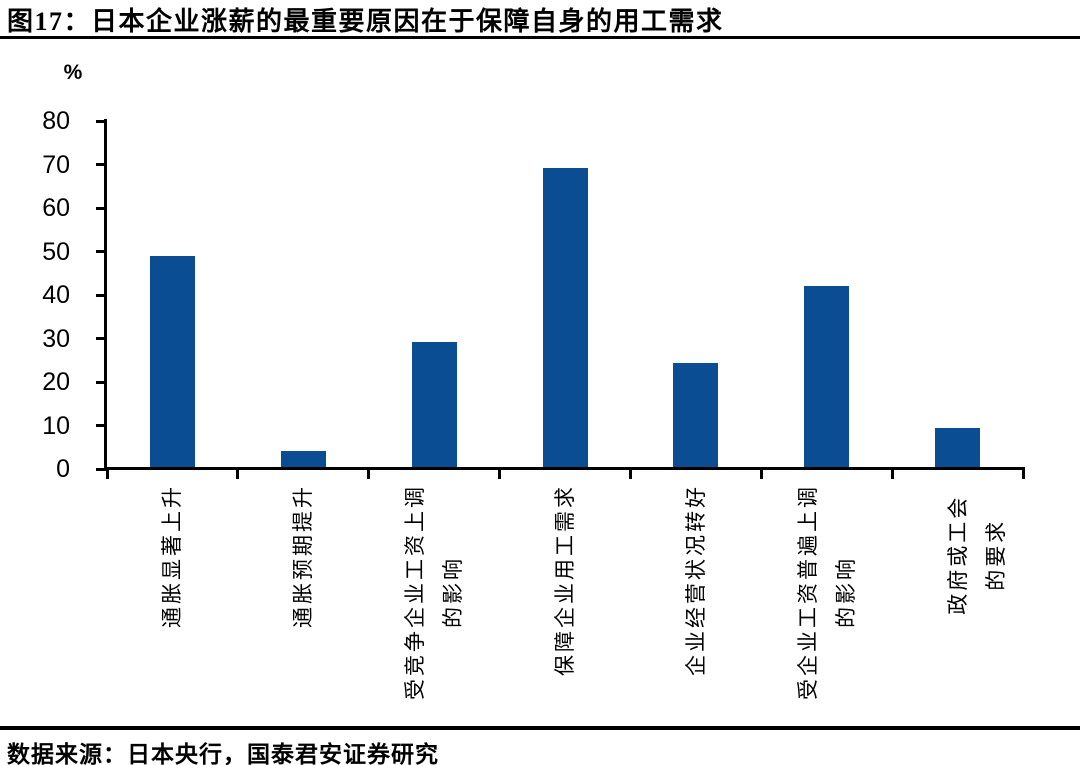 The height and width of the screenshot is (765, 1080). What do you see at coordinates (540, 728) in the screenshot?
I see `footer-divider` at bounding box center [540, 728].